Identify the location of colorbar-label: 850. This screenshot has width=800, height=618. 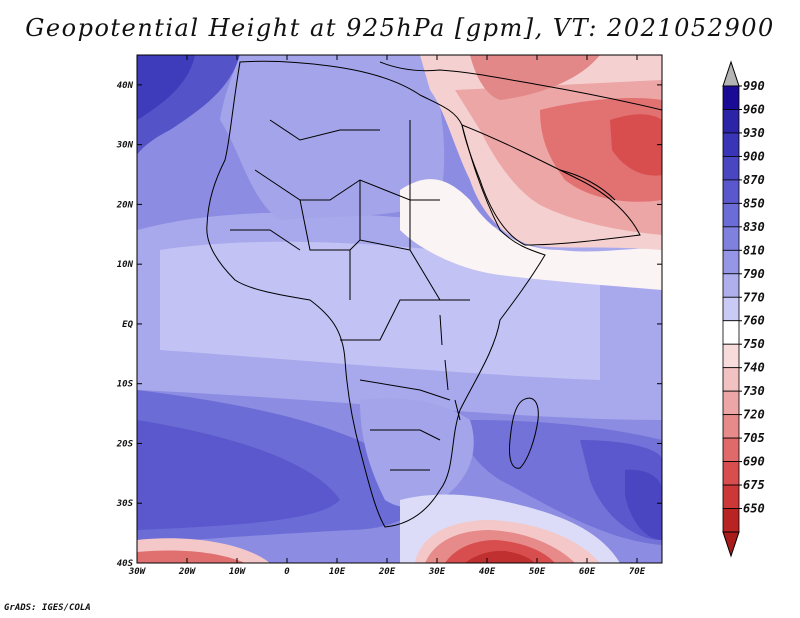
(754, 203).